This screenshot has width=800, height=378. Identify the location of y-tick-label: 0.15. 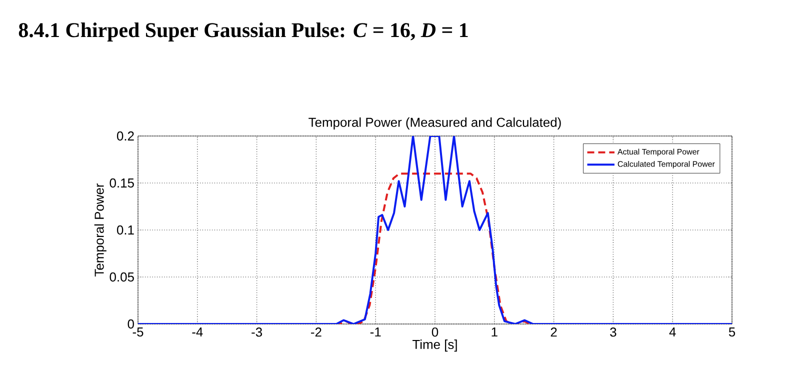
(122, 183).